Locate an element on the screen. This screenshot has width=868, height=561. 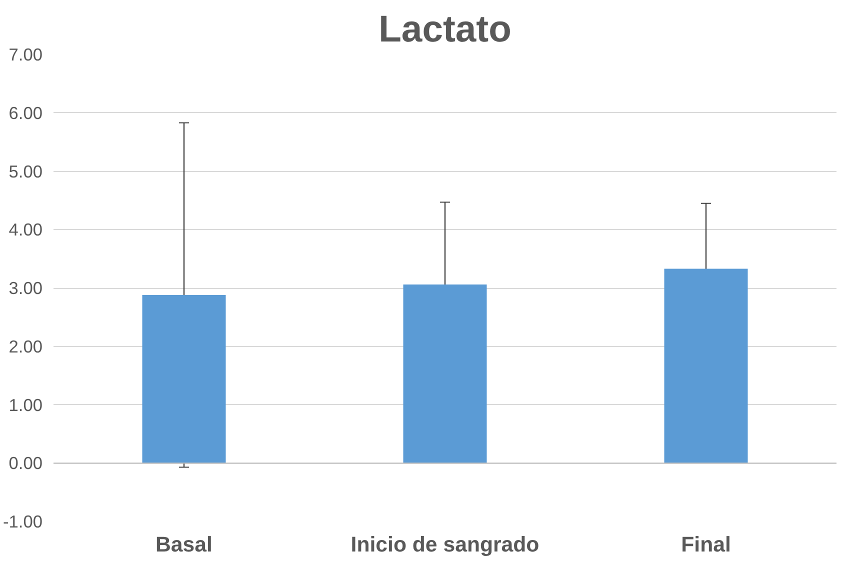
y-tick-label: 5.00 is located at coordinates (25, 171).